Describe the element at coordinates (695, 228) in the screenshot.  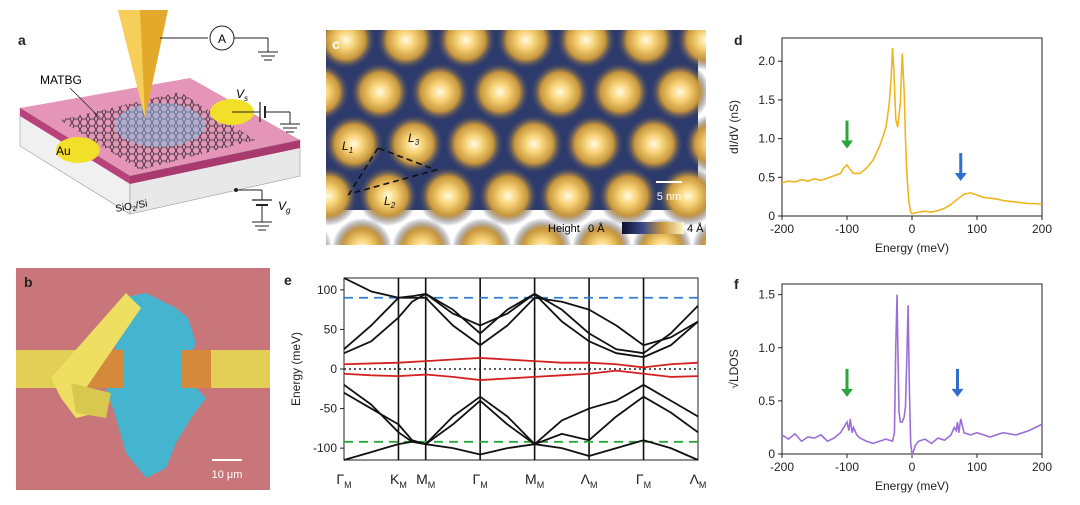
I see `colorbar-max: 4 Å` at that location.